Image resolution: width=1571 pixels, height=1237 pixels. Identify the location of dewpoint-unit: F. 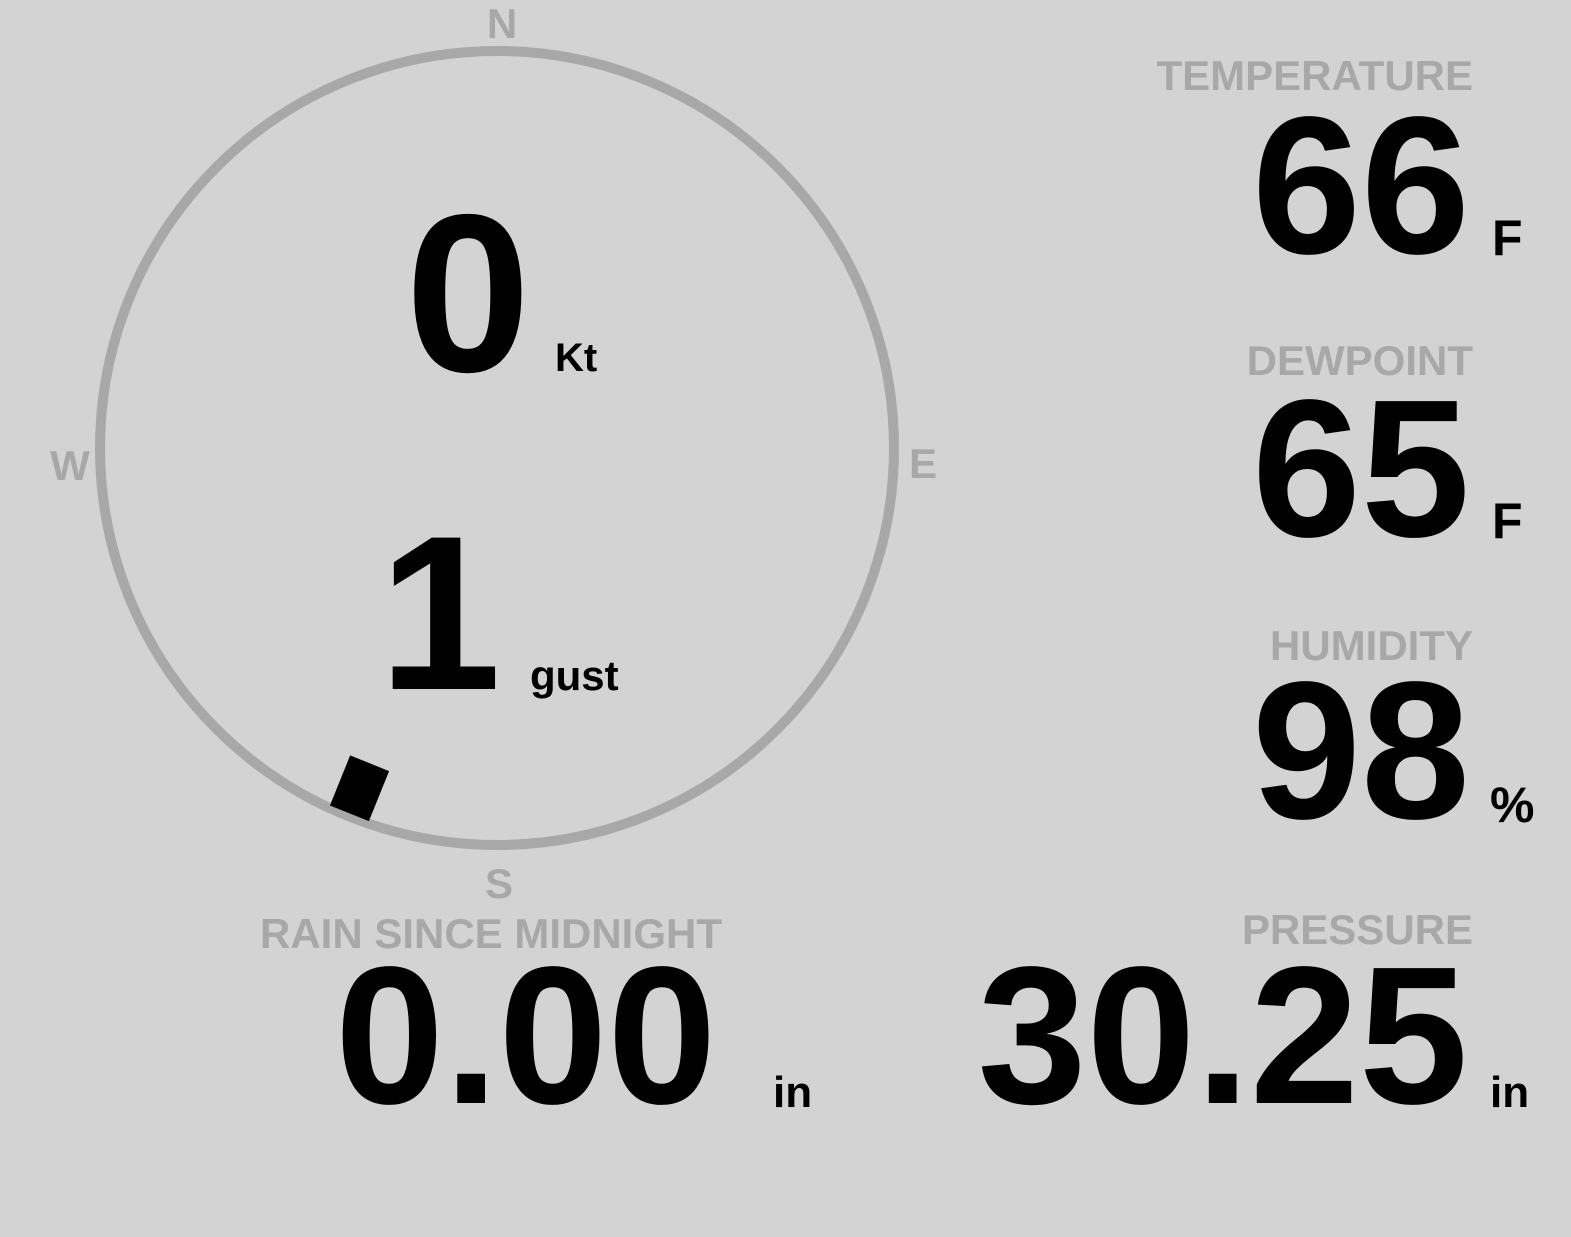
(1507, 521).